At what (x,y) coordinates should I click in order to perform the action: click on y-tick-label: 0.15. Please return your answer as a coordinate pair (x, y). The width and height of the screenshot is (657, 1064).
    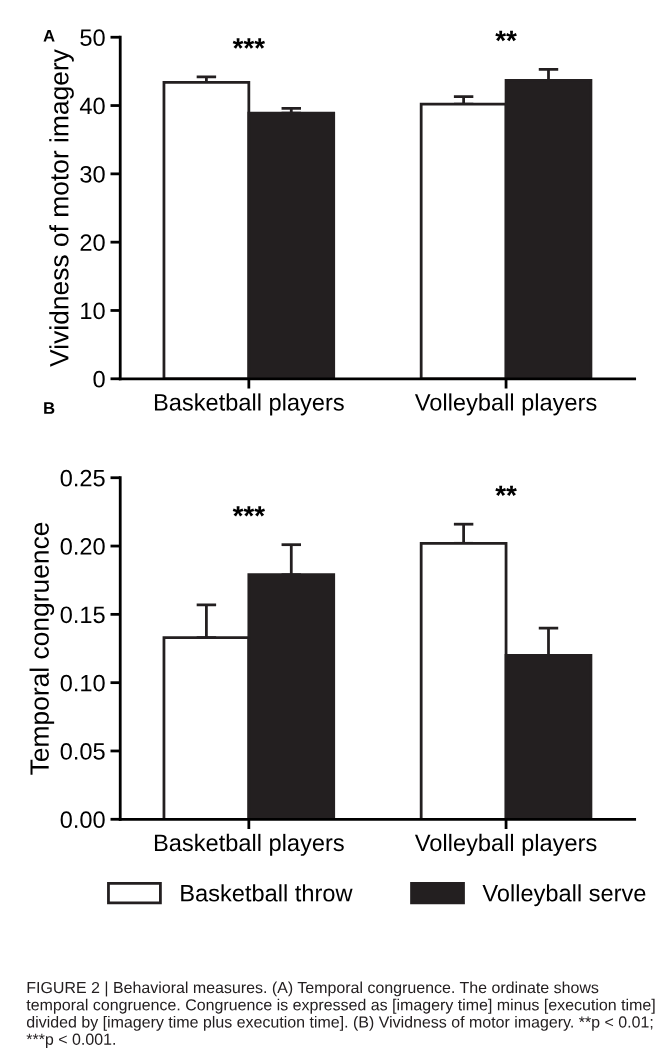
    Looking at the image, I should click on (82, 615).